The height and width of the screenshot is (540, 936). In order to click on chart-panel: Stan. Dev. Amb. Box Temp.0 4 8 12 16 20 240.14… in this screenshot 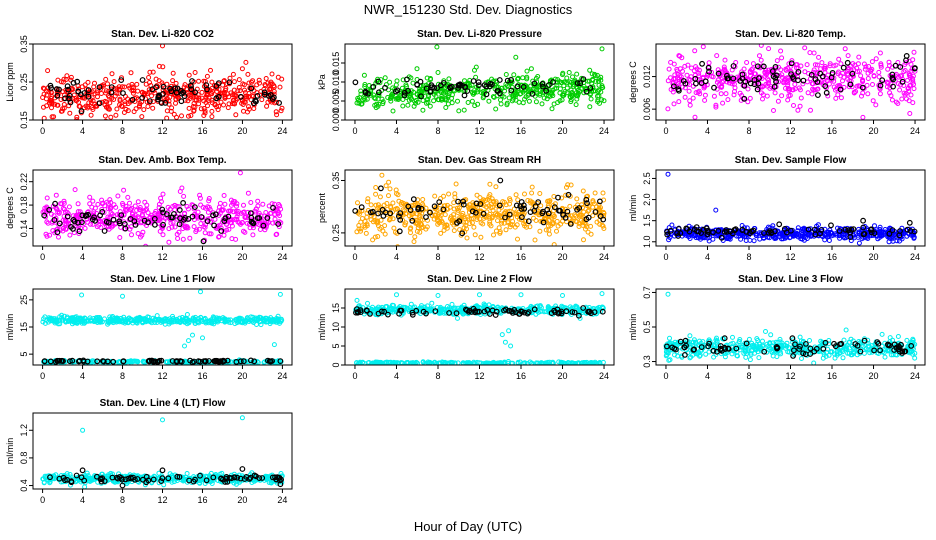, I will do `click(149, 208)`.